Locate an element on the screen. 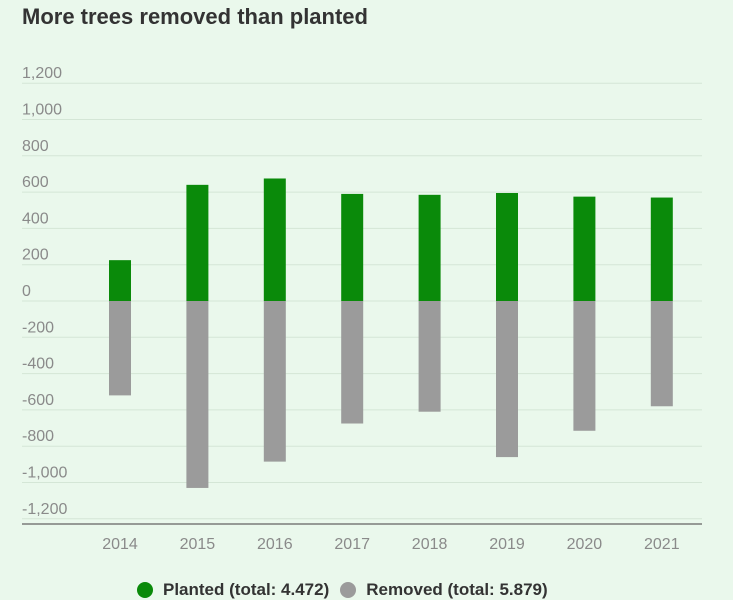  y-tick-label-0: 1,200 is located at coordinates (42, 73).